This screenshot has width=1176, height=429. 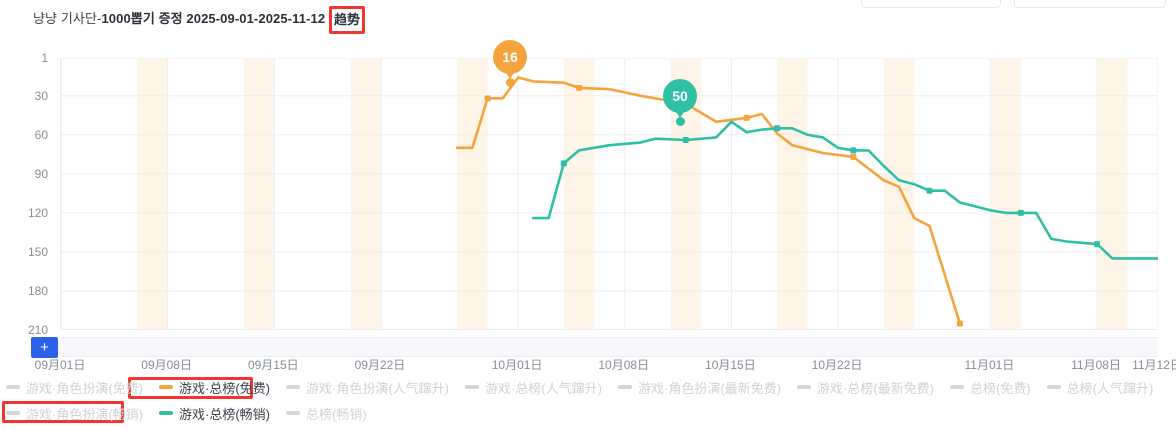 What do you see at coordinates (837, 365) in the screenshot?
I see `x-axis-tick-label: 10月22日` at bounding box center [837, 365].